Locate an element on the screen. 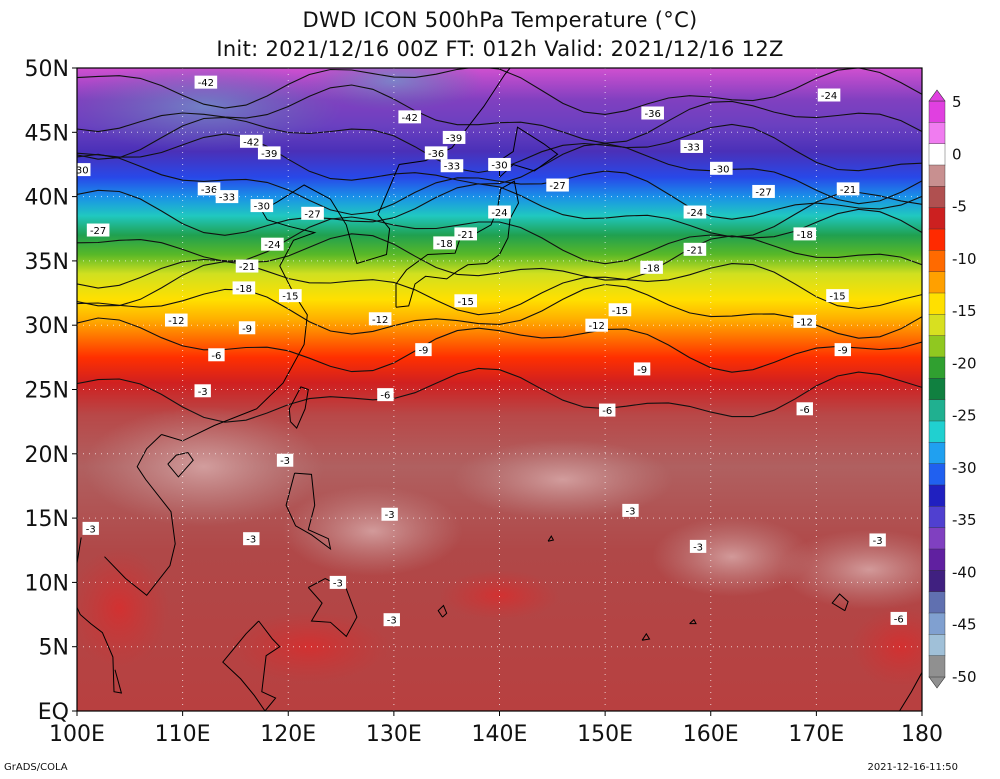  colorbar-label: 5 is located at coordinates (957, 102).